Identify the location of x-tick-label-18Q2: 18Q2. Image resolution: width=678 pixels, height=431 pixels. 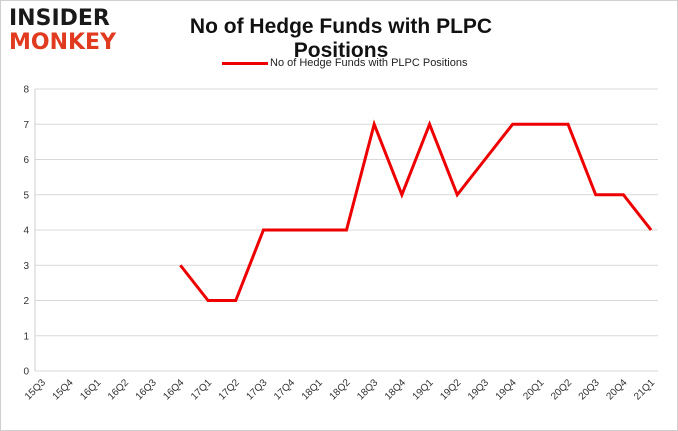
(340, 389).